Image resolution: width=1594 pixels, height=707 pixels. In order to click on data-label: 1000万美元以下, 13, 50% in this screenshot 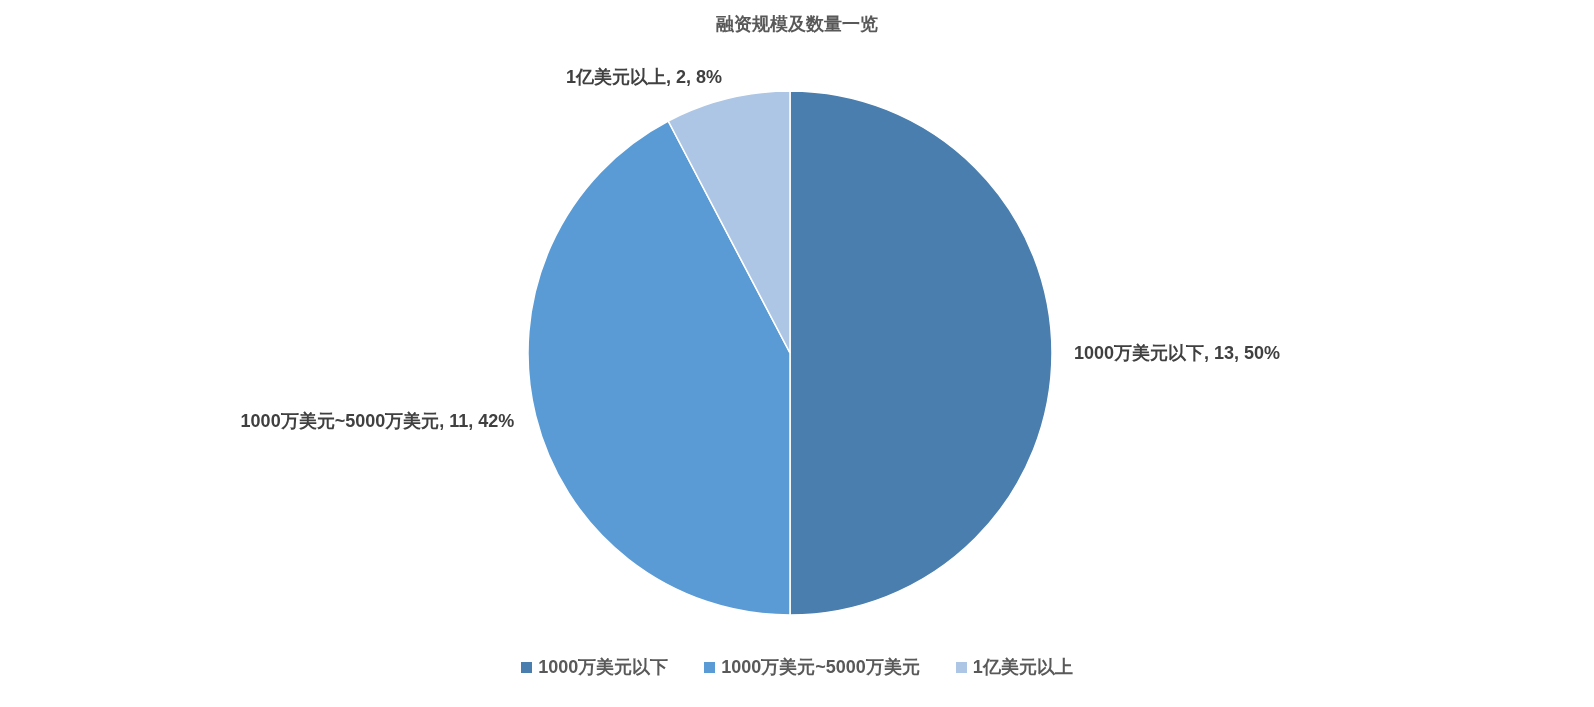, I will do `click(1177, 353)`.